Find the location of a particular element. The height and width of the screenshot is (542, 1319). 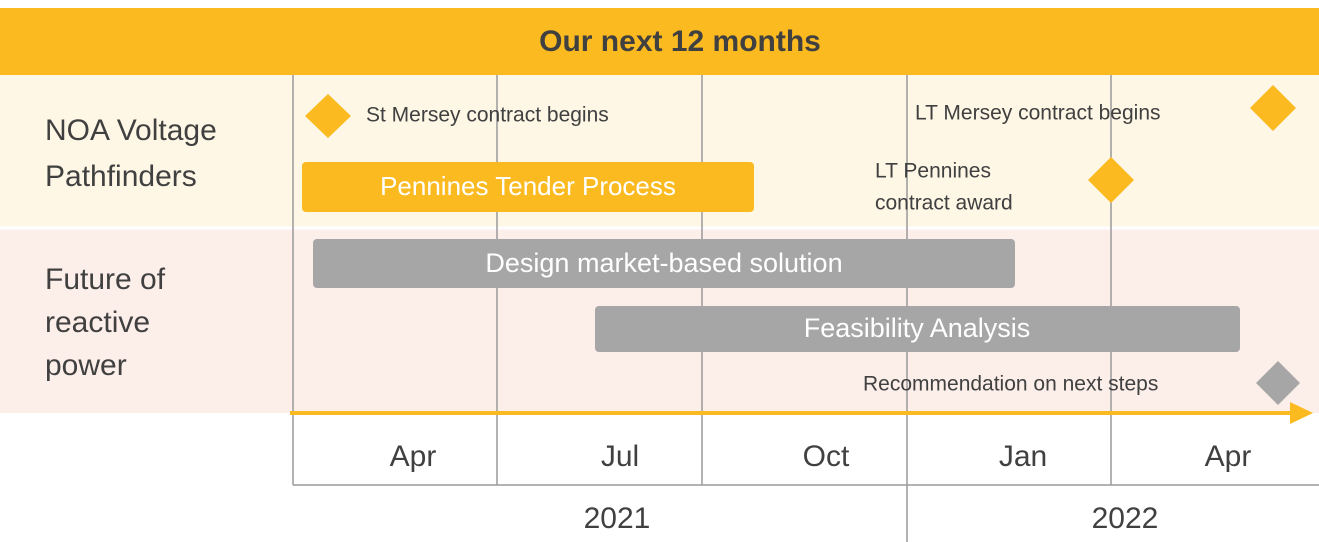

milestone-label: Recommendation on next steps is located at coordinates (1010, 384).